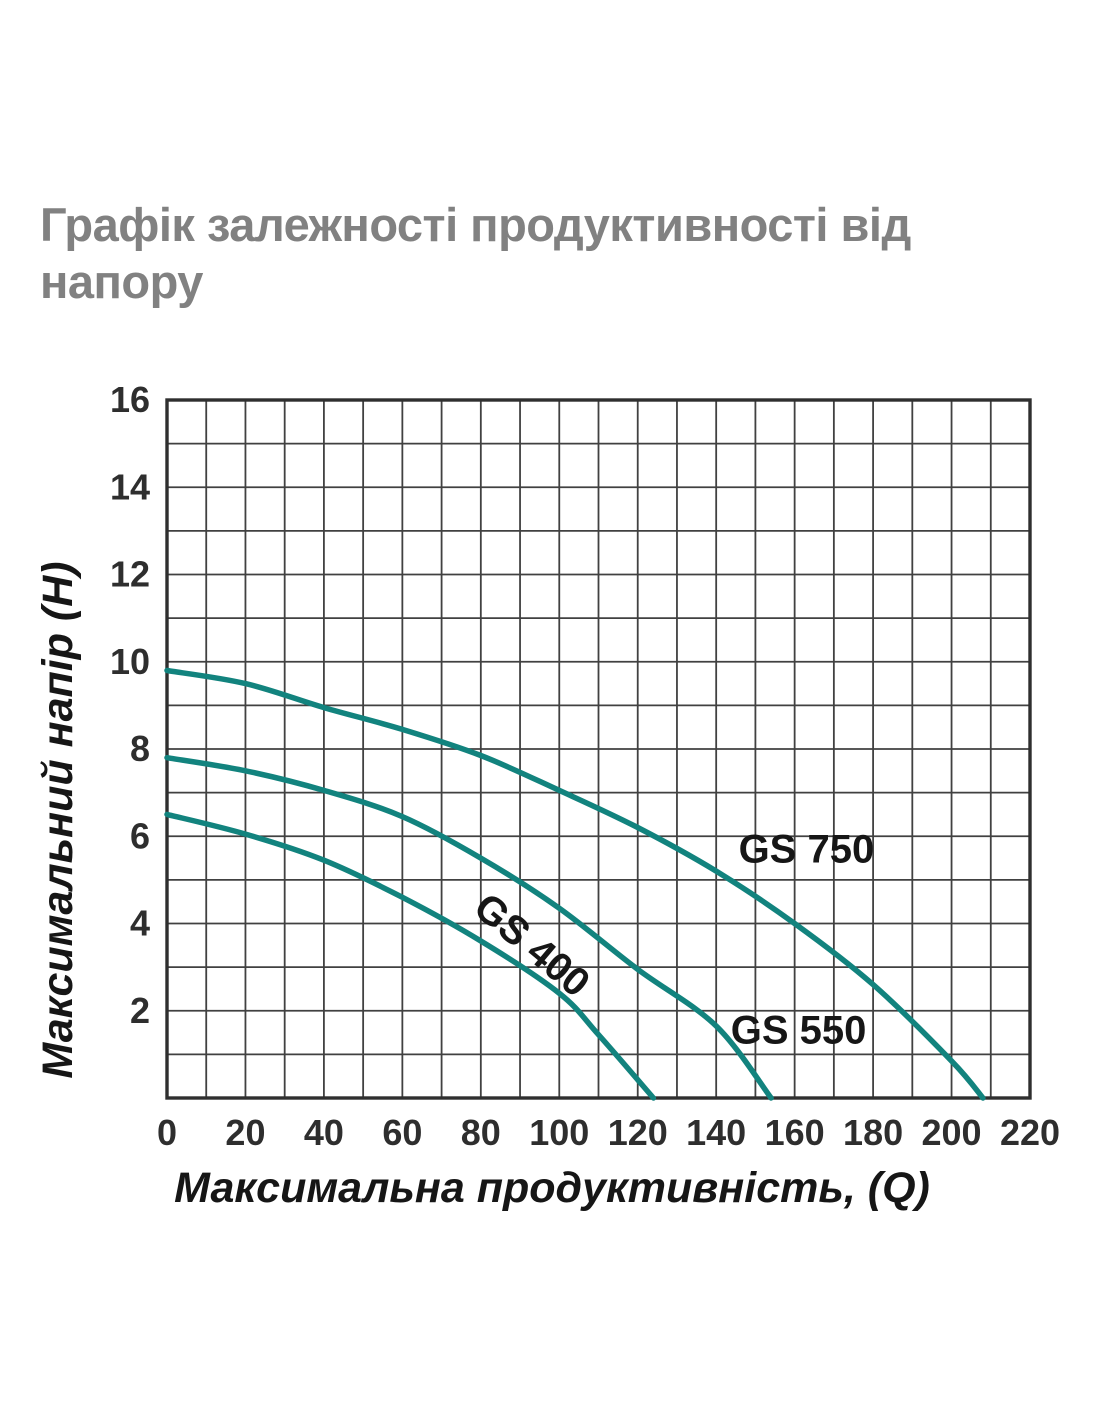  What do you see at coordinates (952, 1132) in the screenshot?
I see `x-tick-label: 200` at bounding box center [952, 1132].